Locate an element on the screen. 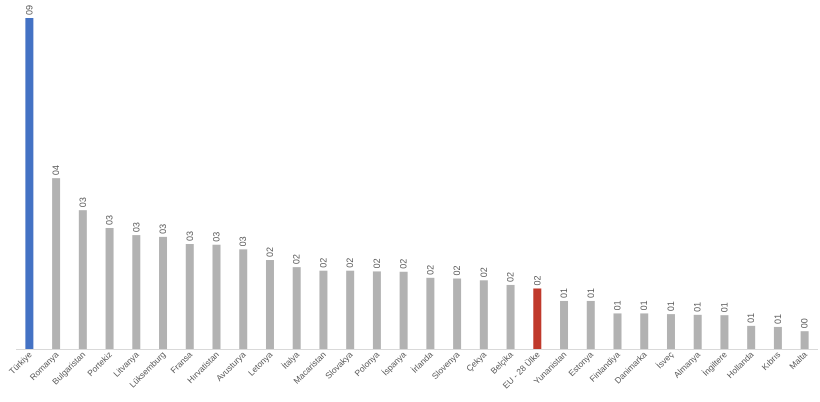 Image resolution: width=820 pixels, height=402 pixels. value-label-23: 01 is located at coordinates (644, 305).